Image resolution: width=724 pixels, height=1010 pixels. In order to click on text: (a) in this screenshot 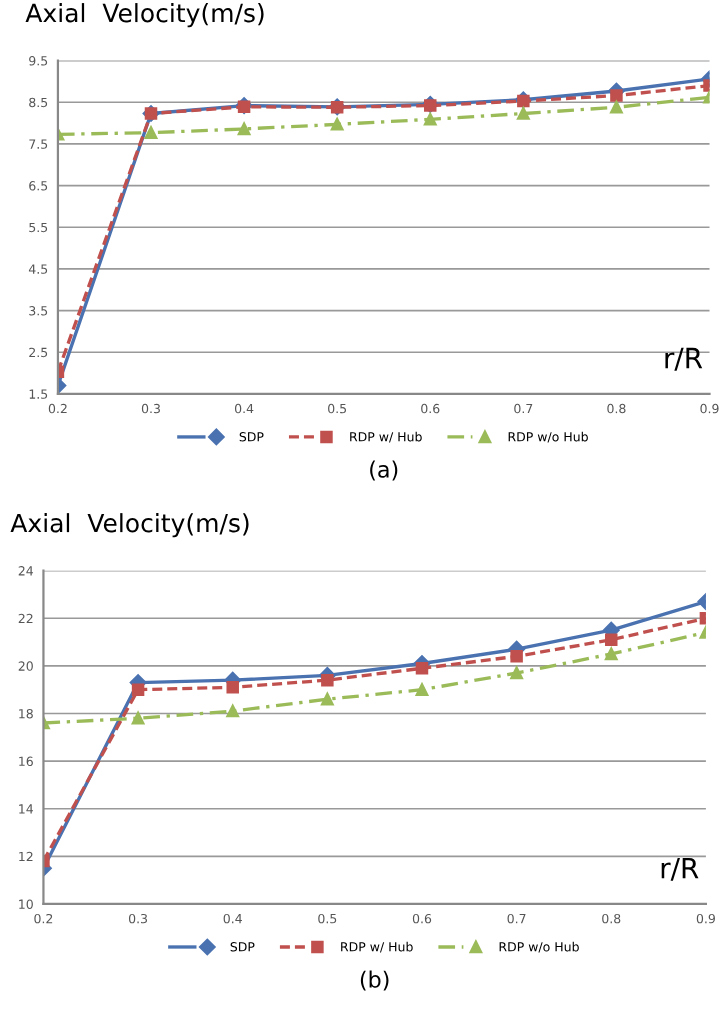, I will do `click(384, 470)`.